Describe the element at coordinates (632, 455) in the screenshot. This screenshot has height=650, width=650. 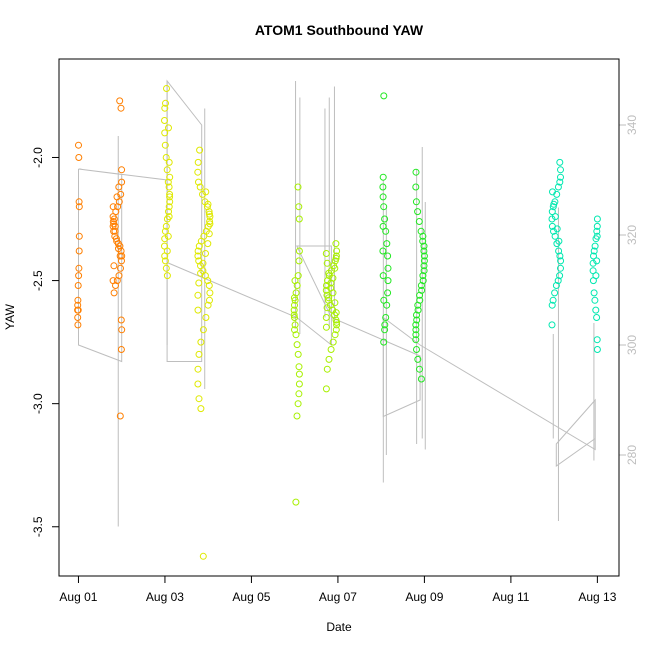
I see `y2-tick-label: 280` at that location.